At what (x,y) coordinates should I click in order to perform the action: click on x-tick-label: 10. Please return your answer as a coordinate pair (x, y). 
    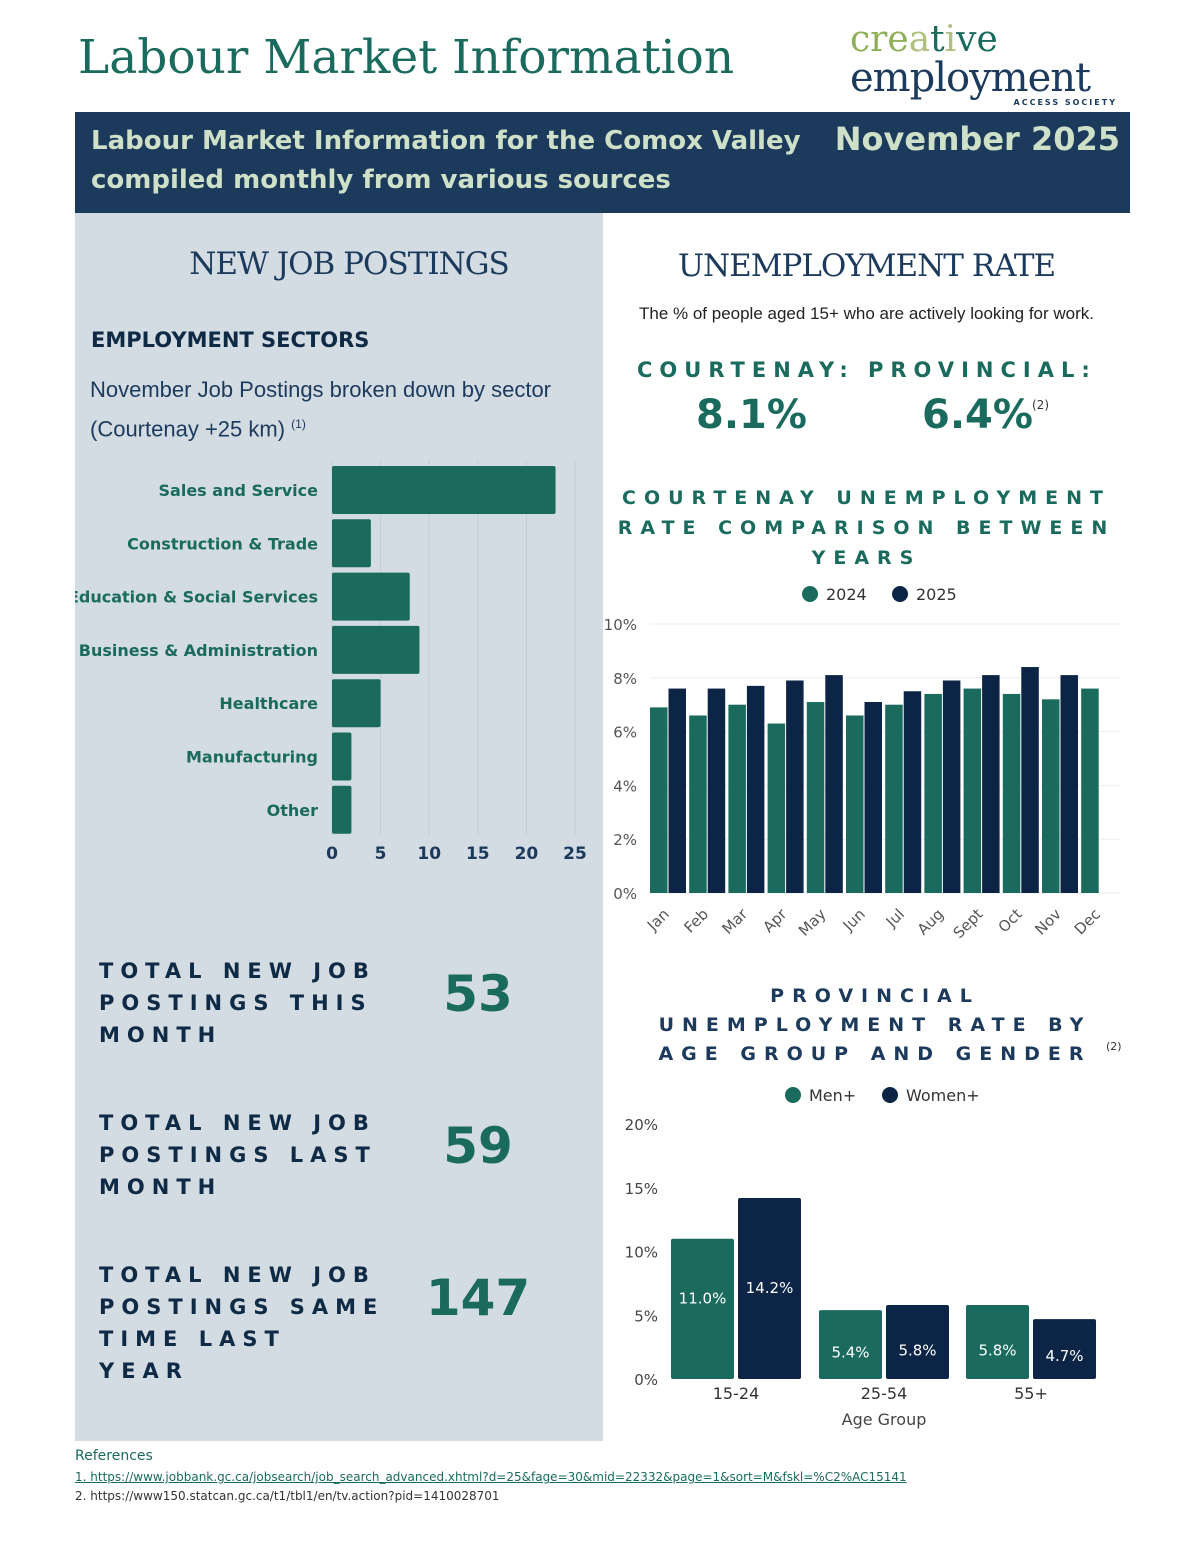
    Looking at the image, I should click on (429, 854).